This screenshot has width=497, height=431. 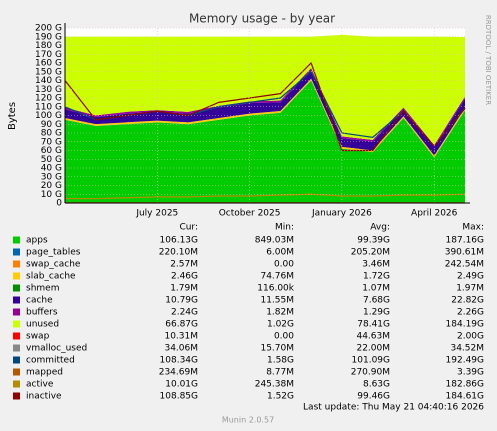 I want to click on legend-value: 182.86G, so click(x=465, y=385).